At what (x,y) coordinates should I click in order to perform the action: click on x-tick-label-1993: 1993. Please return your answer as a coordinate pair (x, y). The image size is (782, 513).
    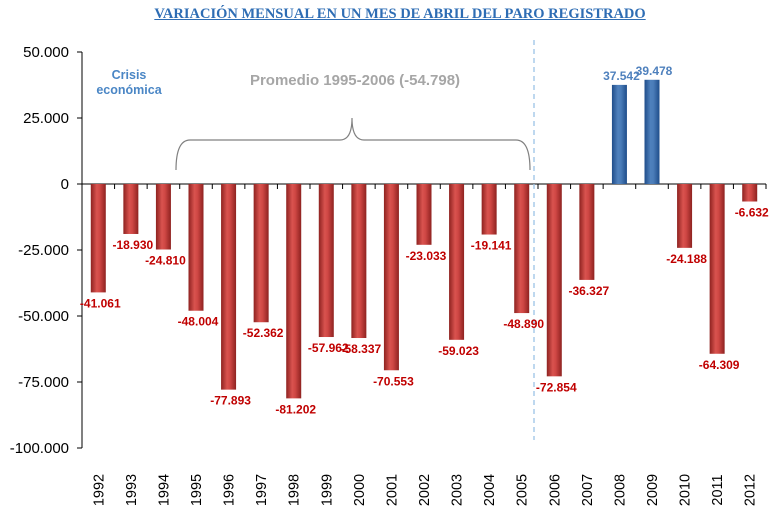
    Looking at the image, I should click on (132, 490).